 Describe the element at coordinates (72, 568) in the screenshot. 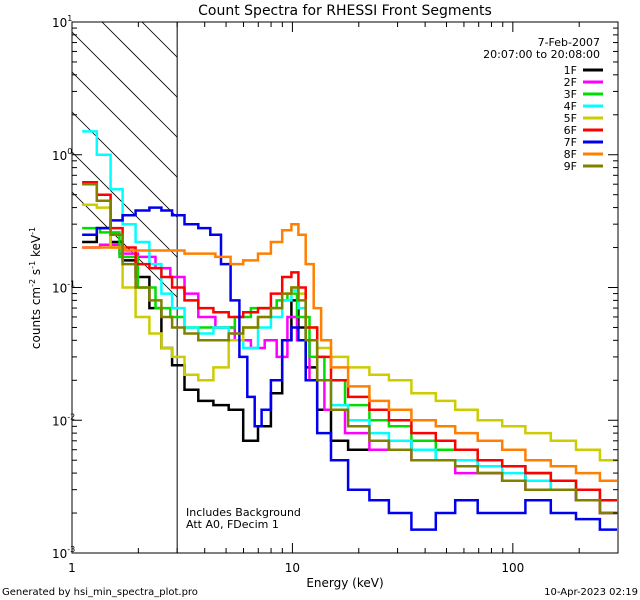

I see `x-tick-label: 1` at that location.